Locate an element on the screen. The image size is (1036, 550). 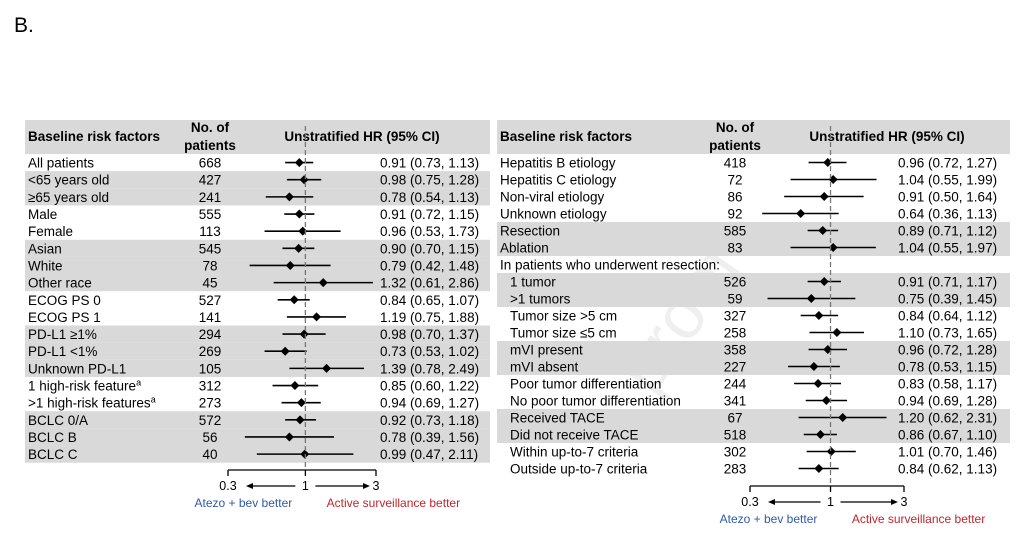
row-label: Ablation is located at coordinates (524, 248).